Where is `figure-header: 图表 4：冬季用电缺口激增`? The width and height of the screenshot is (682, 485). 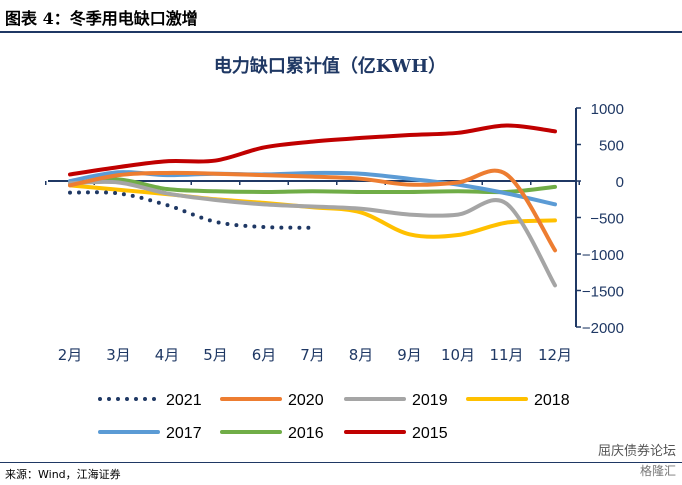 figure-header: 图表 4：冬季用电缺口激增 is located at coordinates (341, 15).